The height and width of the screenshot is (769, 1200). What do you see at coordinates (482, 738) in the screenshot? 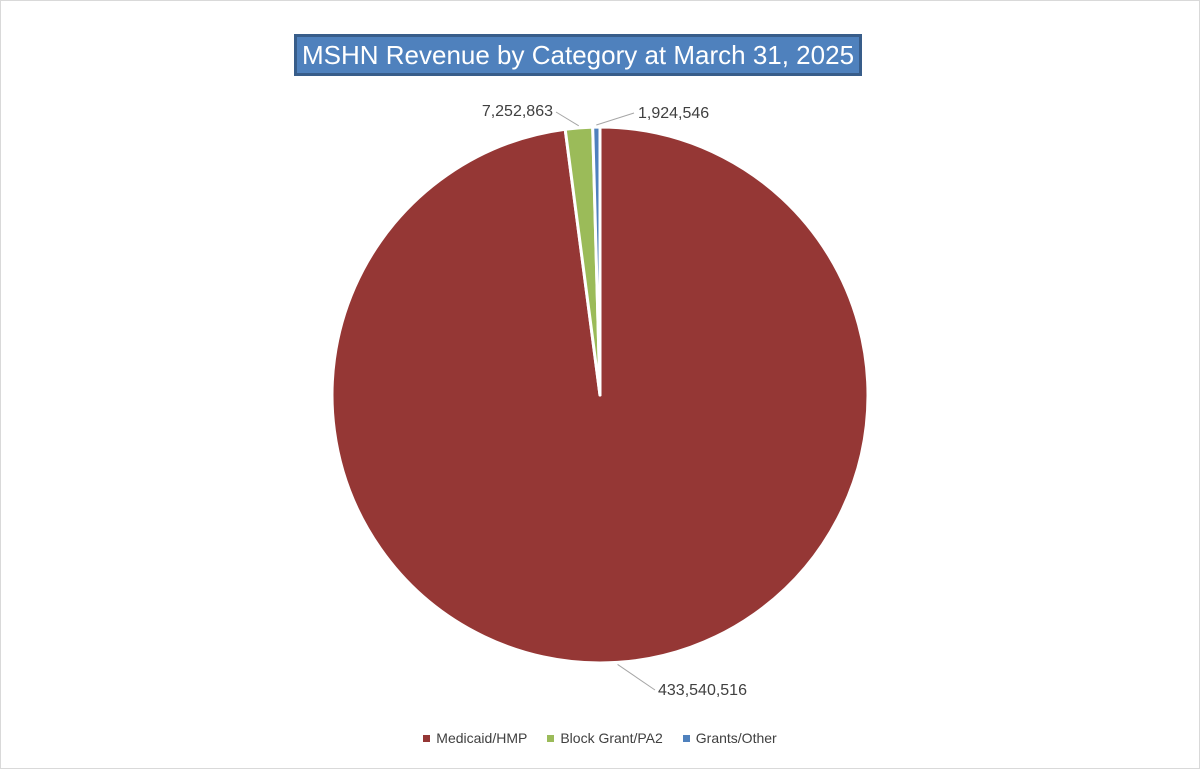
I see `legend-label: Medicaid/HMP` at bounding box center [482, 738].